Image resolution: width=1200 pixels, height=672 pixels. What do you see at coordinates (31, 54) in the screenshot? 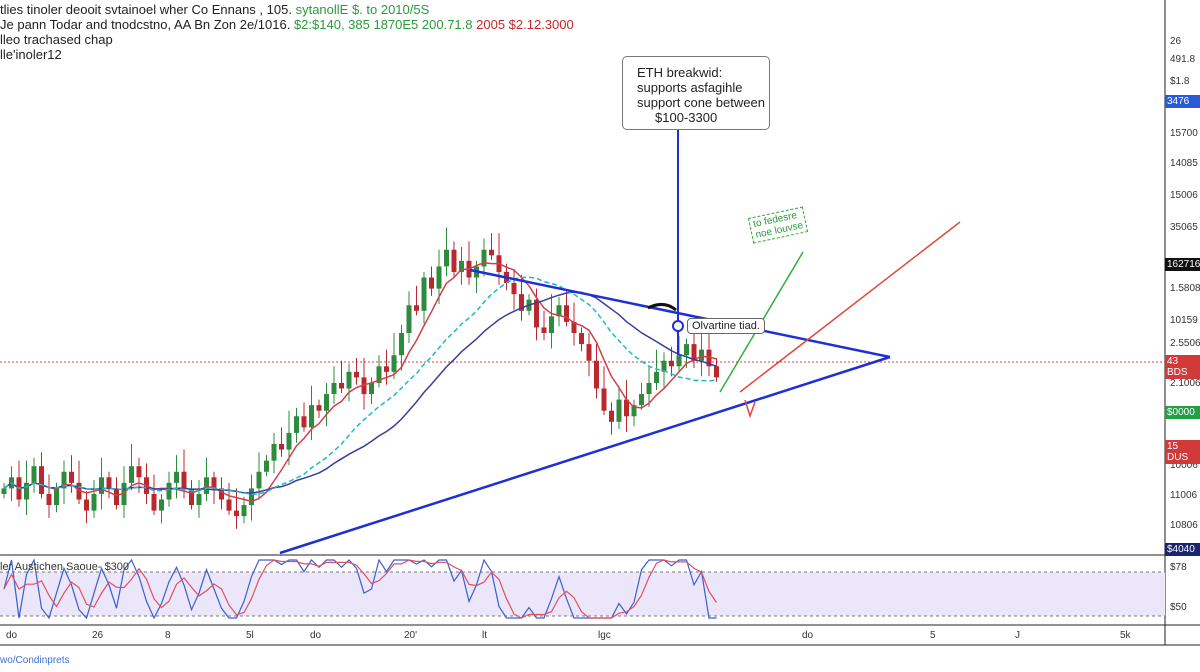
I see `header-line-4: lle'inoler12` at bounding box center [31, 54].